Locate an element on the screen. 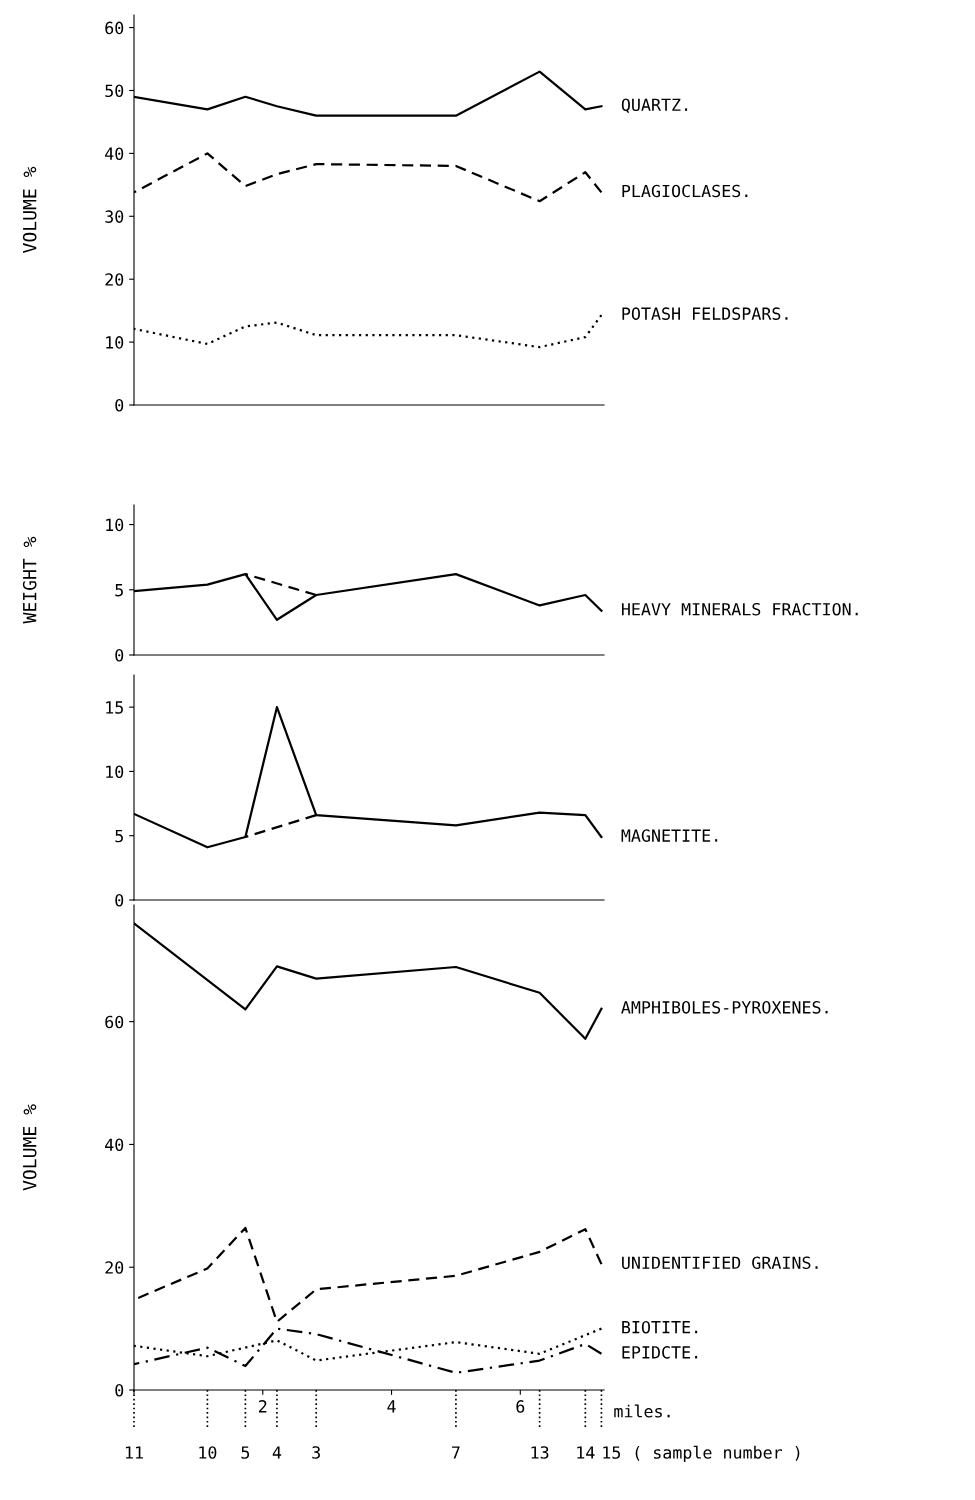  x-tick-label: 2 is located at coordinates (262, 1406).